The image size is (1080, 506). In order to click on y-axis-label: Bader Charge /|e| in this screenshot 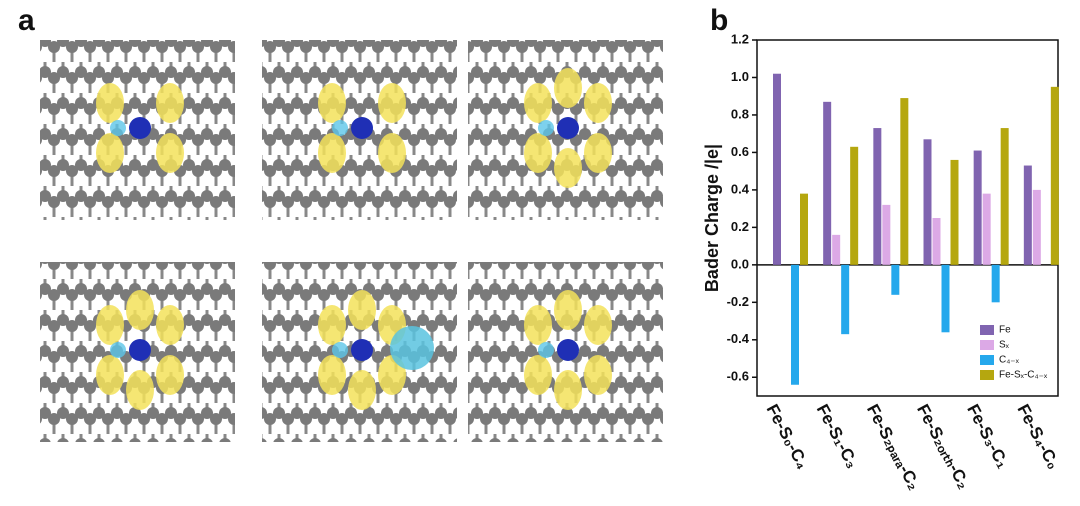, I will do `click(712, 218)`.